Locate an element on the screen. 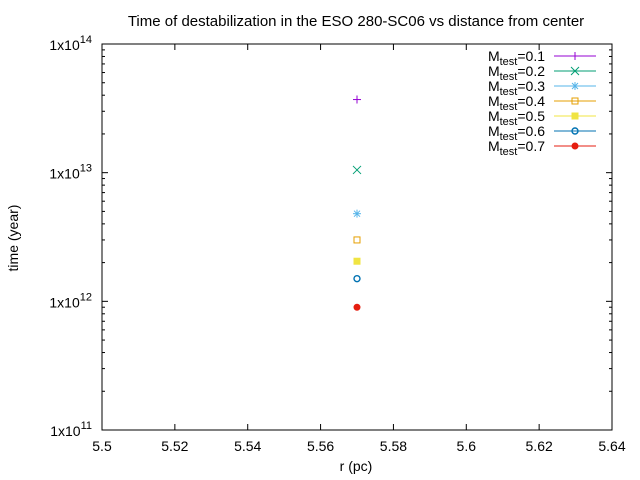 Image resolution: width=640 pixels, height=480 pixels. legend-item: Mtest=0.7 is located at coordinates (542, 148).